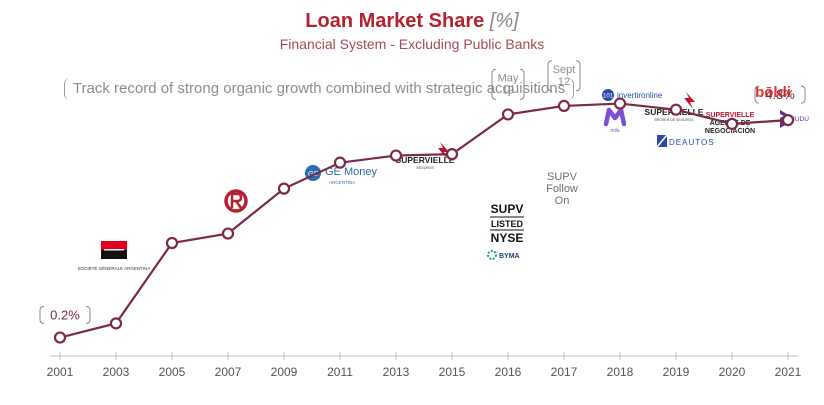 This screenshot has height=405, width=824. I want to click on supv-listed-line1: SUPV, so click(507, 209).